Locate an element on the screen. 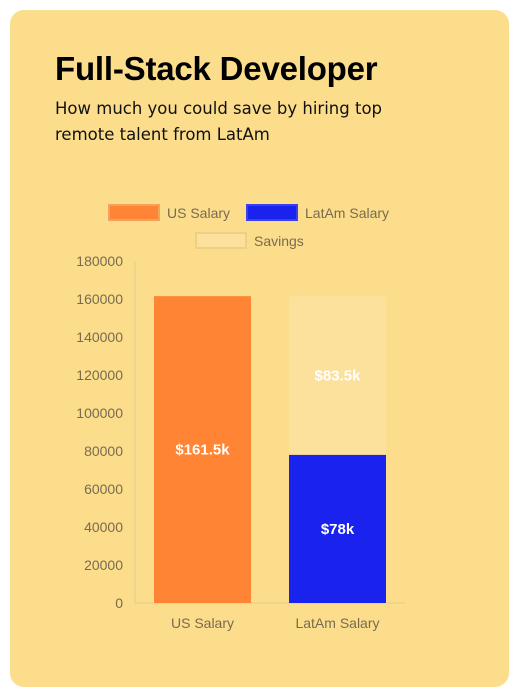  bar-value-label: $161.5k is located at coordinates (202, 450).